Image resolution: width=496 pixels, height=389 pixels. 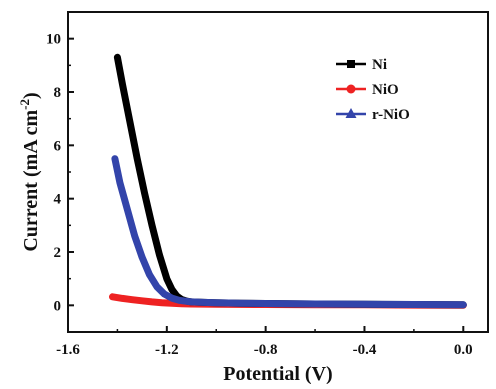 I want to click on x-tick-label: -0.8, so click(x=266, y=350).